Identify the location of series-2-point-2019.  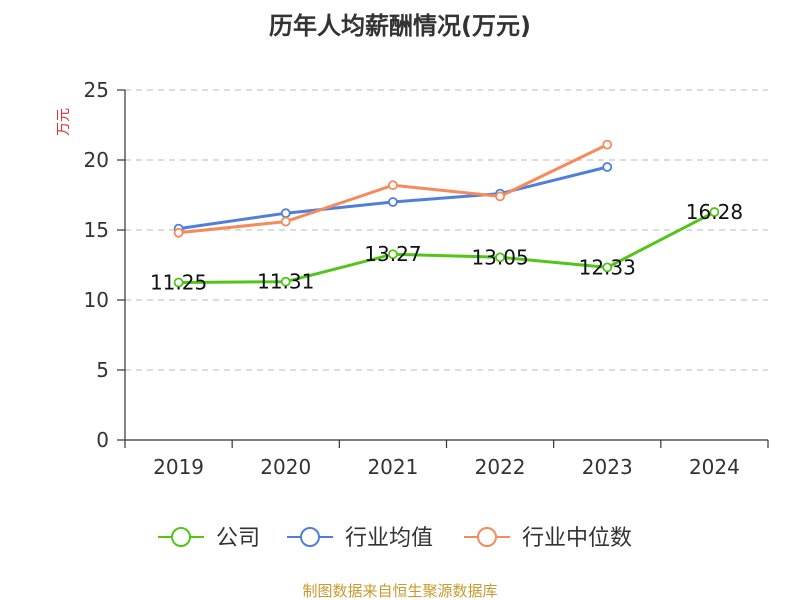
(178, 232).